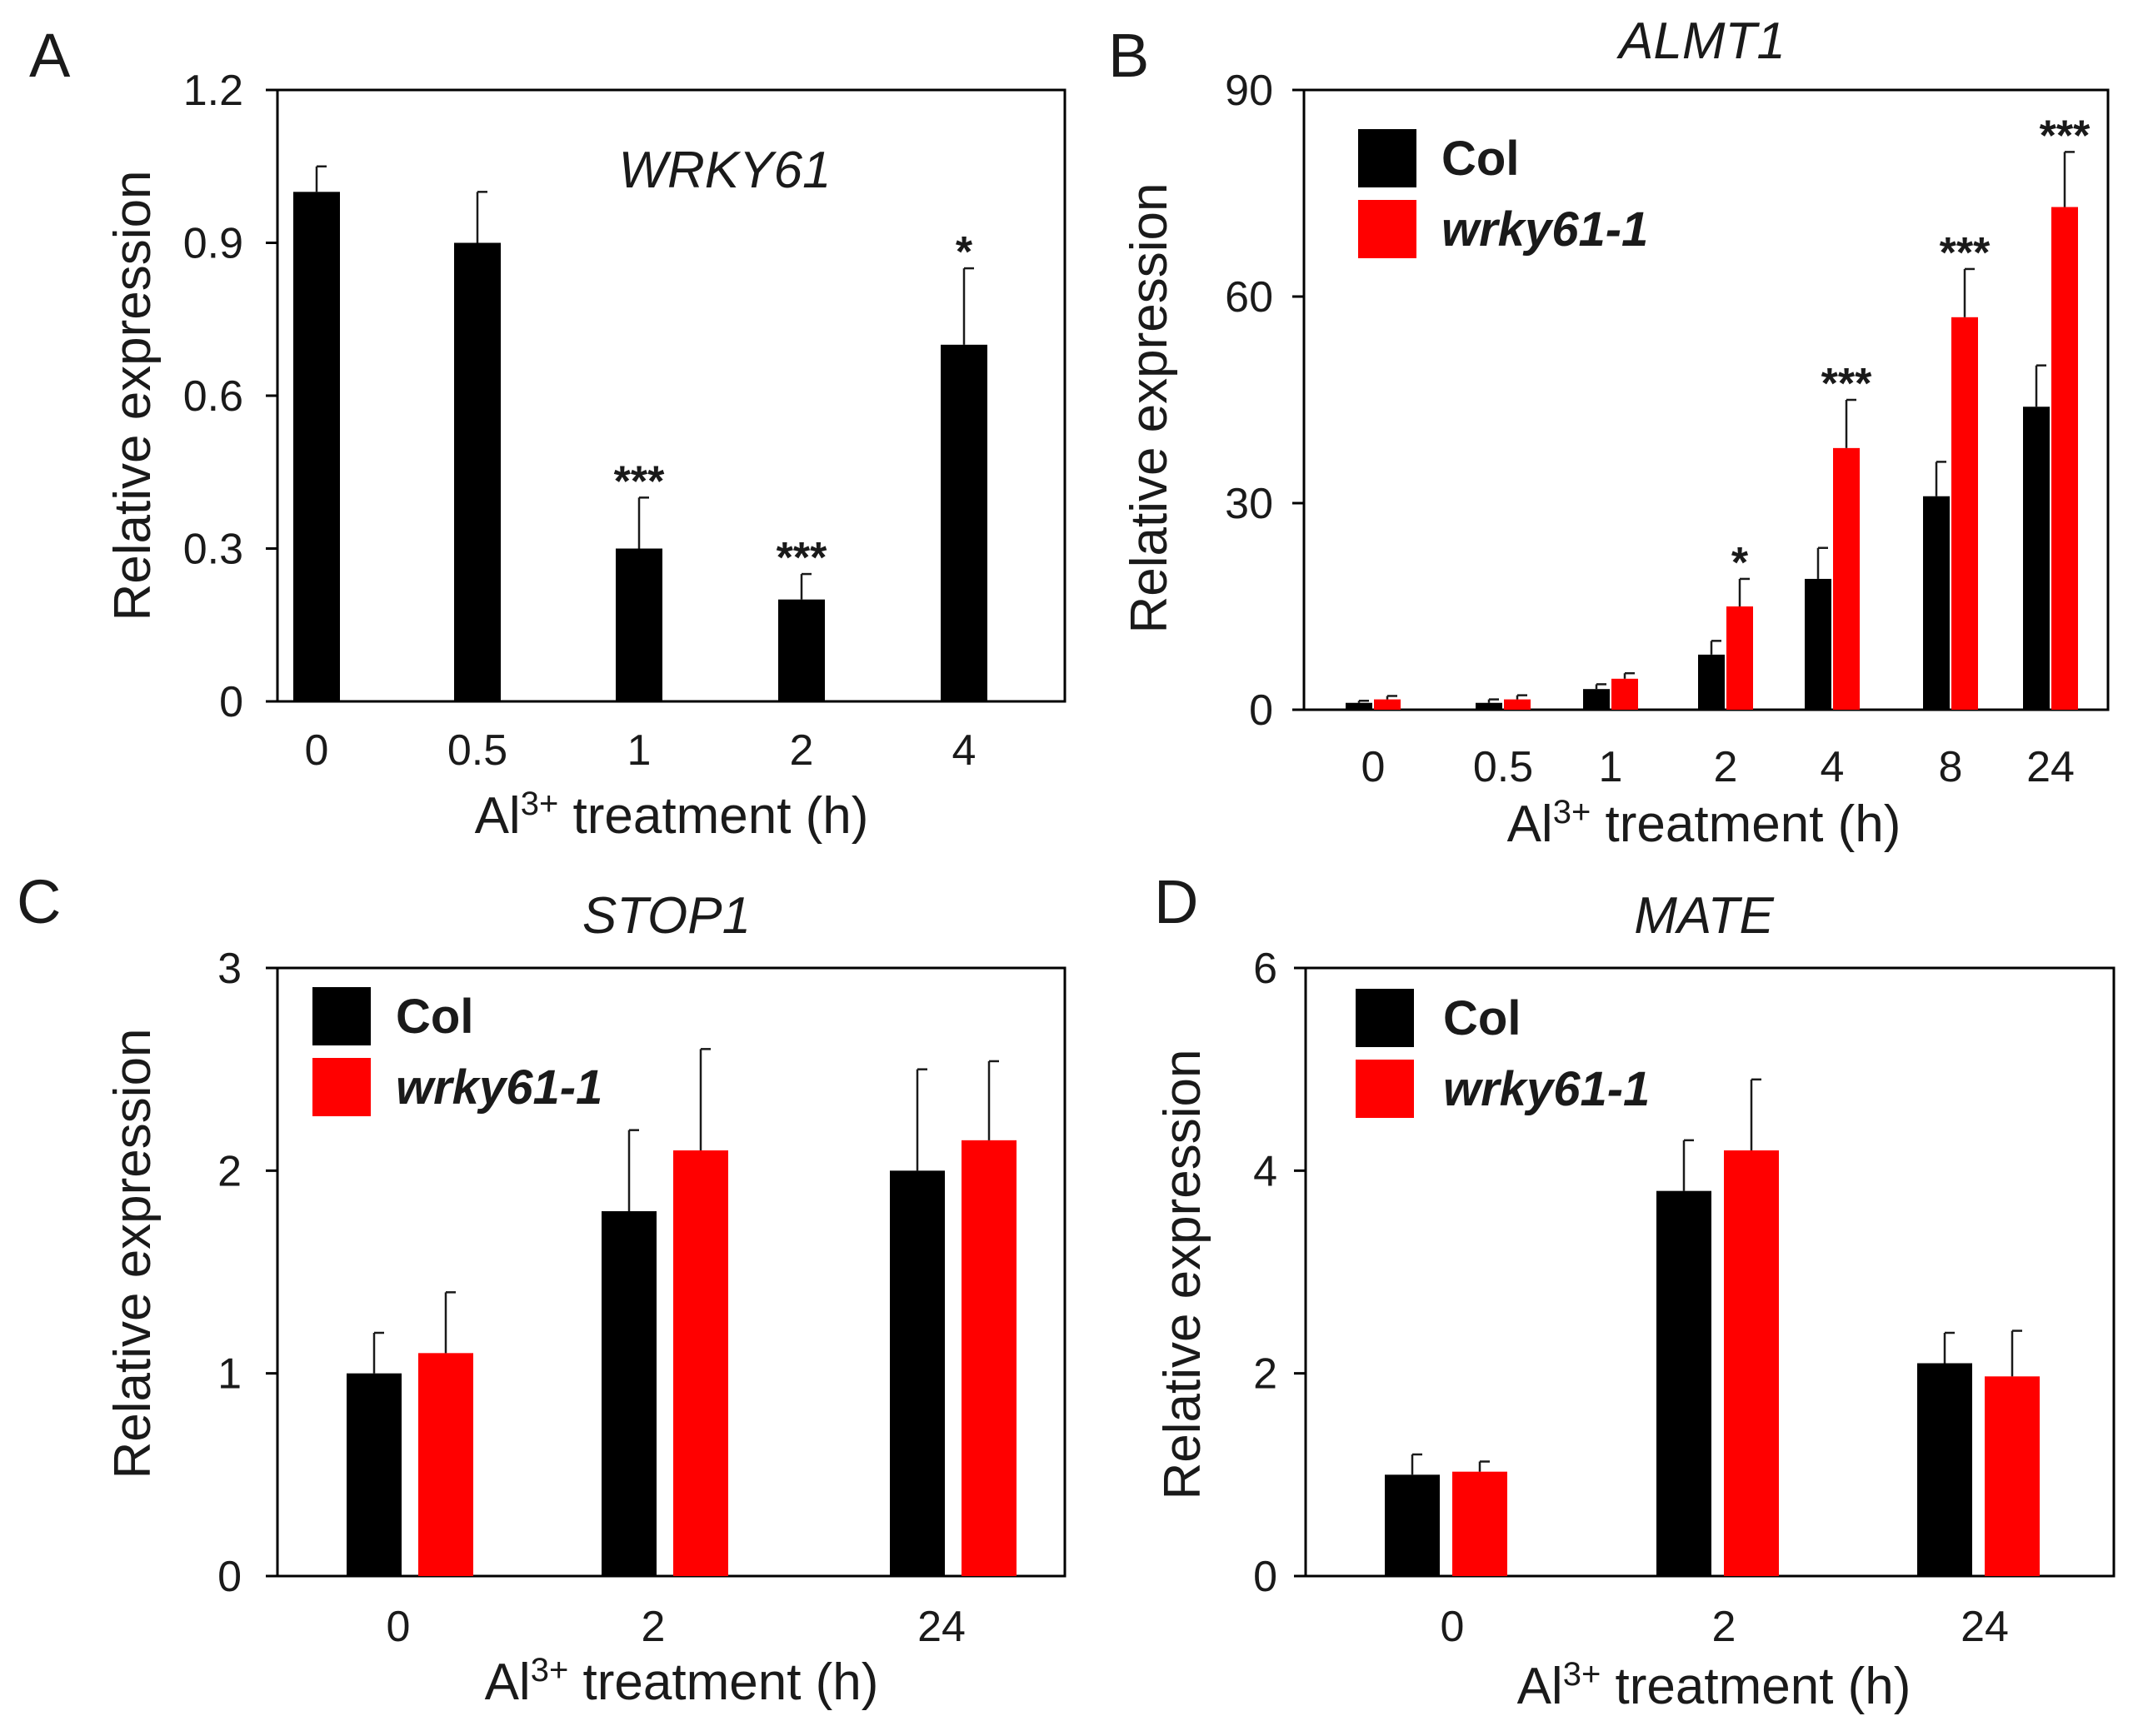  Describe the element at coordinates (39, 902) in the screenshot. I see `panel-letter: C` at that location.